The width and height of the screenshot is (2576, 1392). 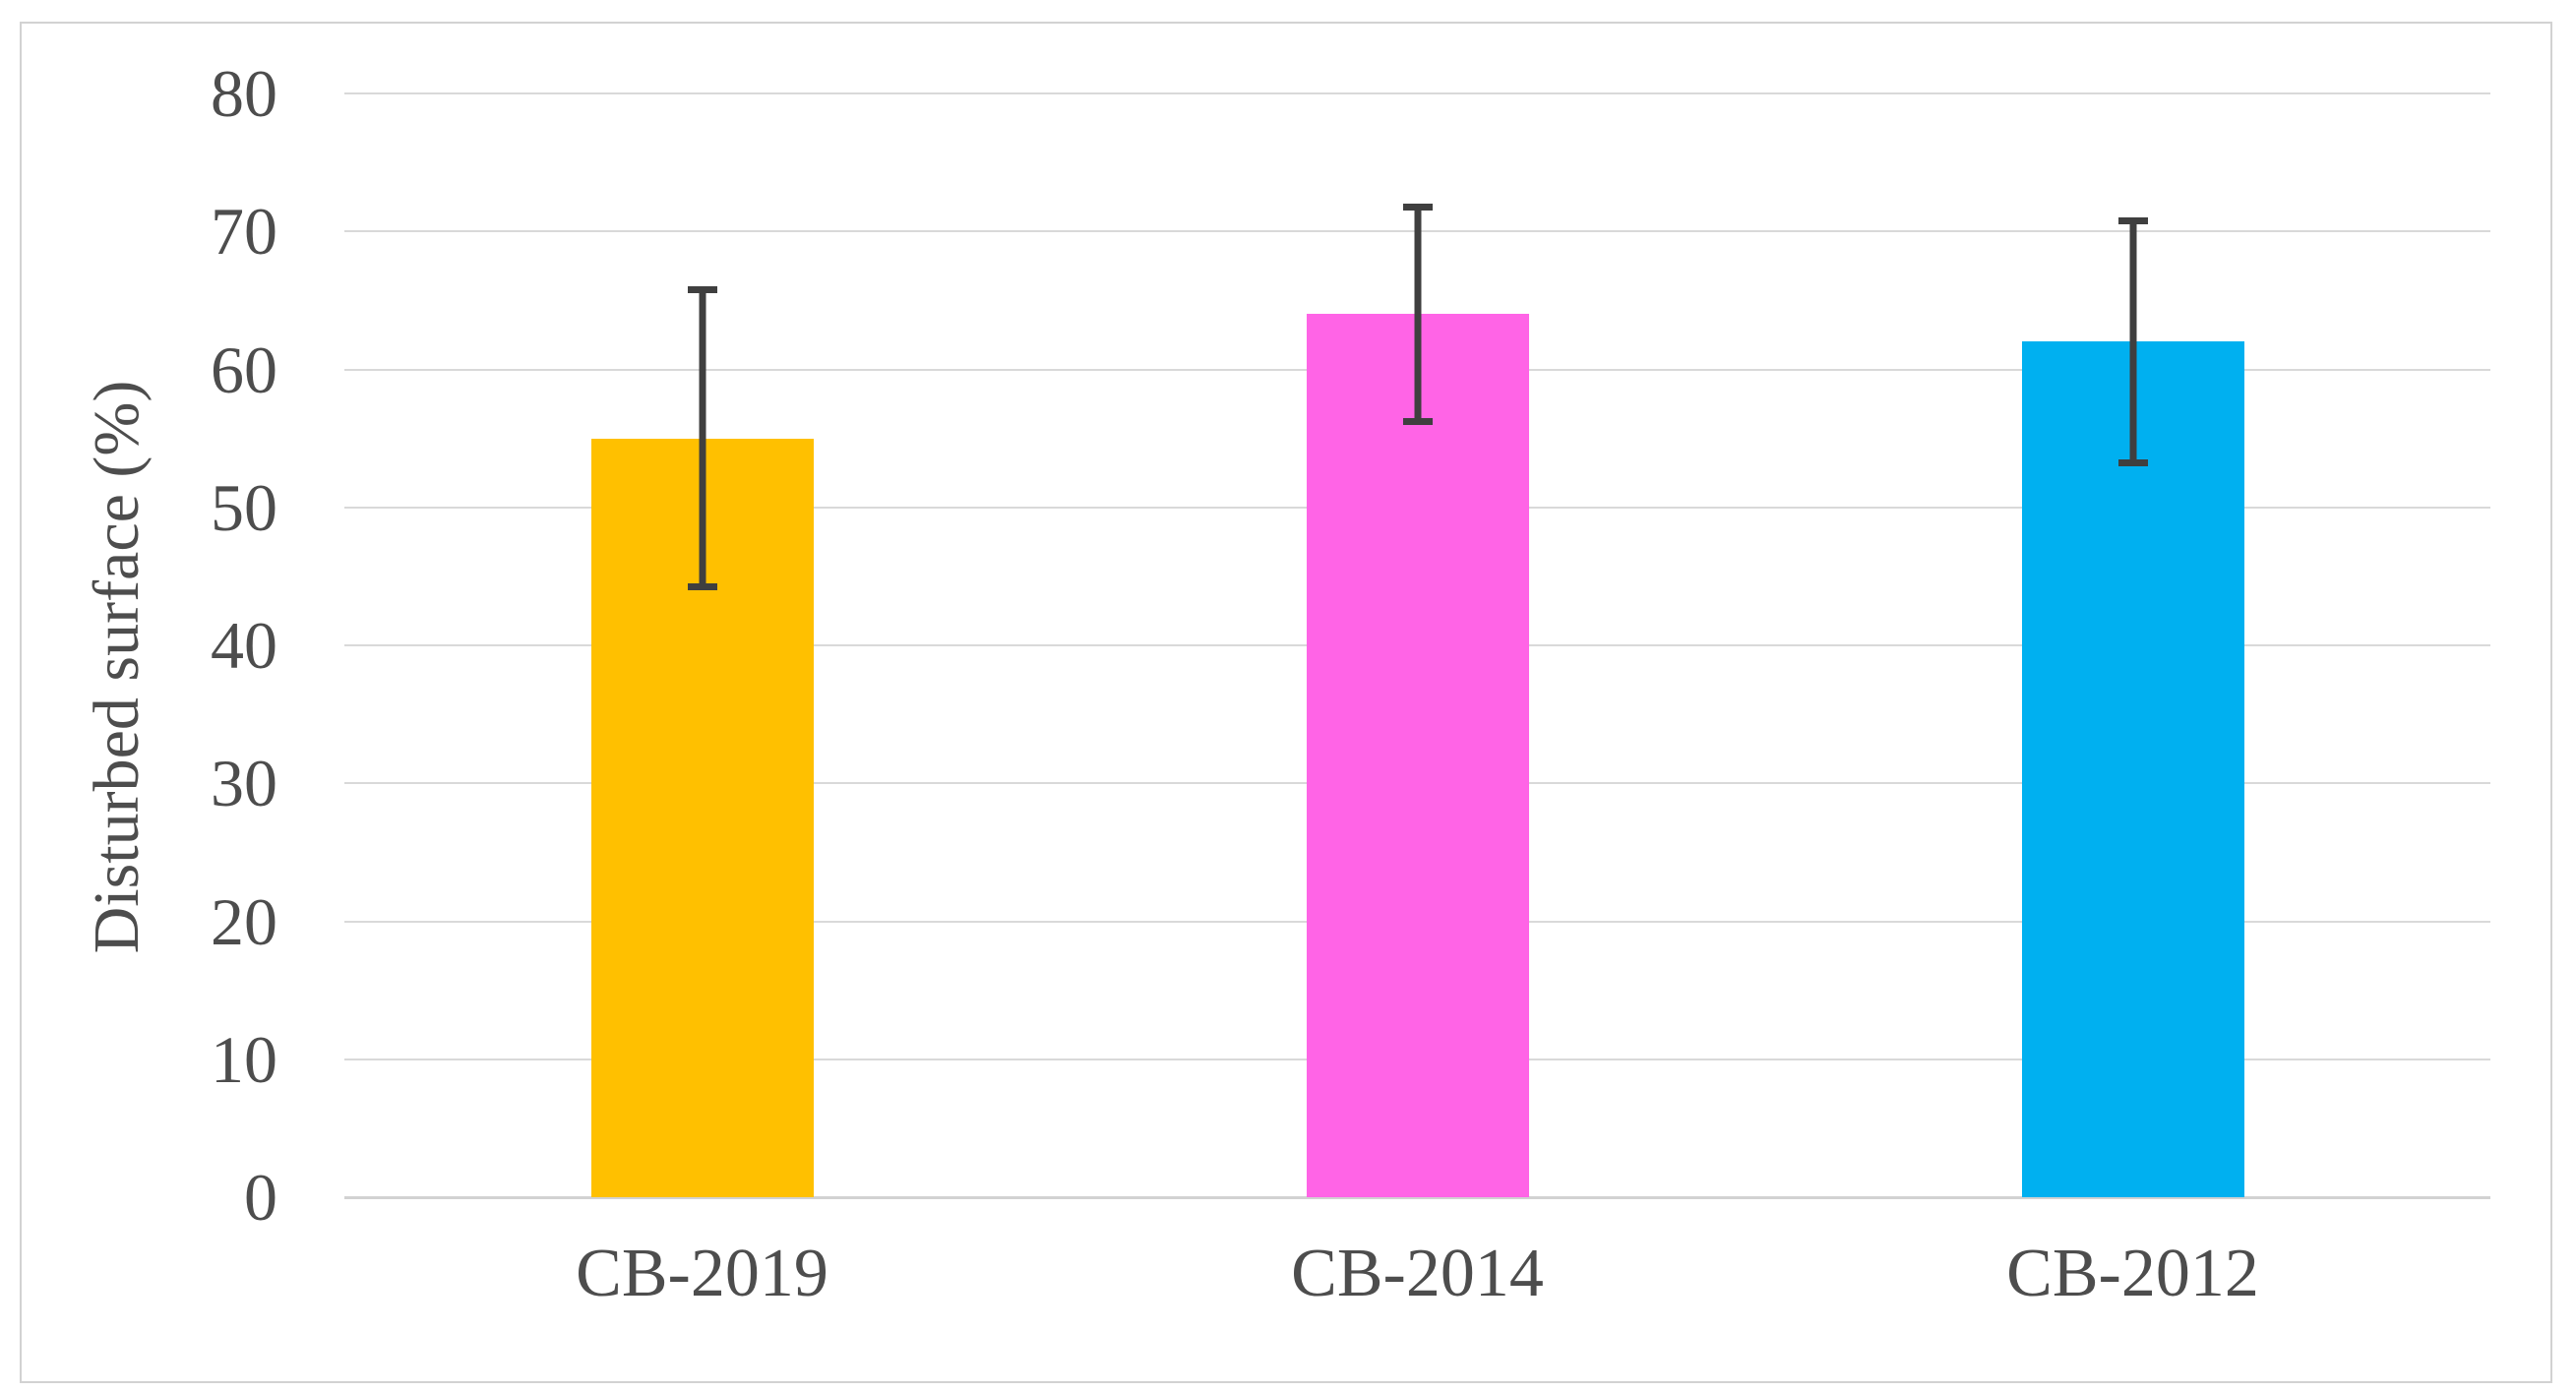 What do you see at coordinates (244, 921) in the screenshot?
I see `y-tick-label: 20` at bounding box center [244, 921].